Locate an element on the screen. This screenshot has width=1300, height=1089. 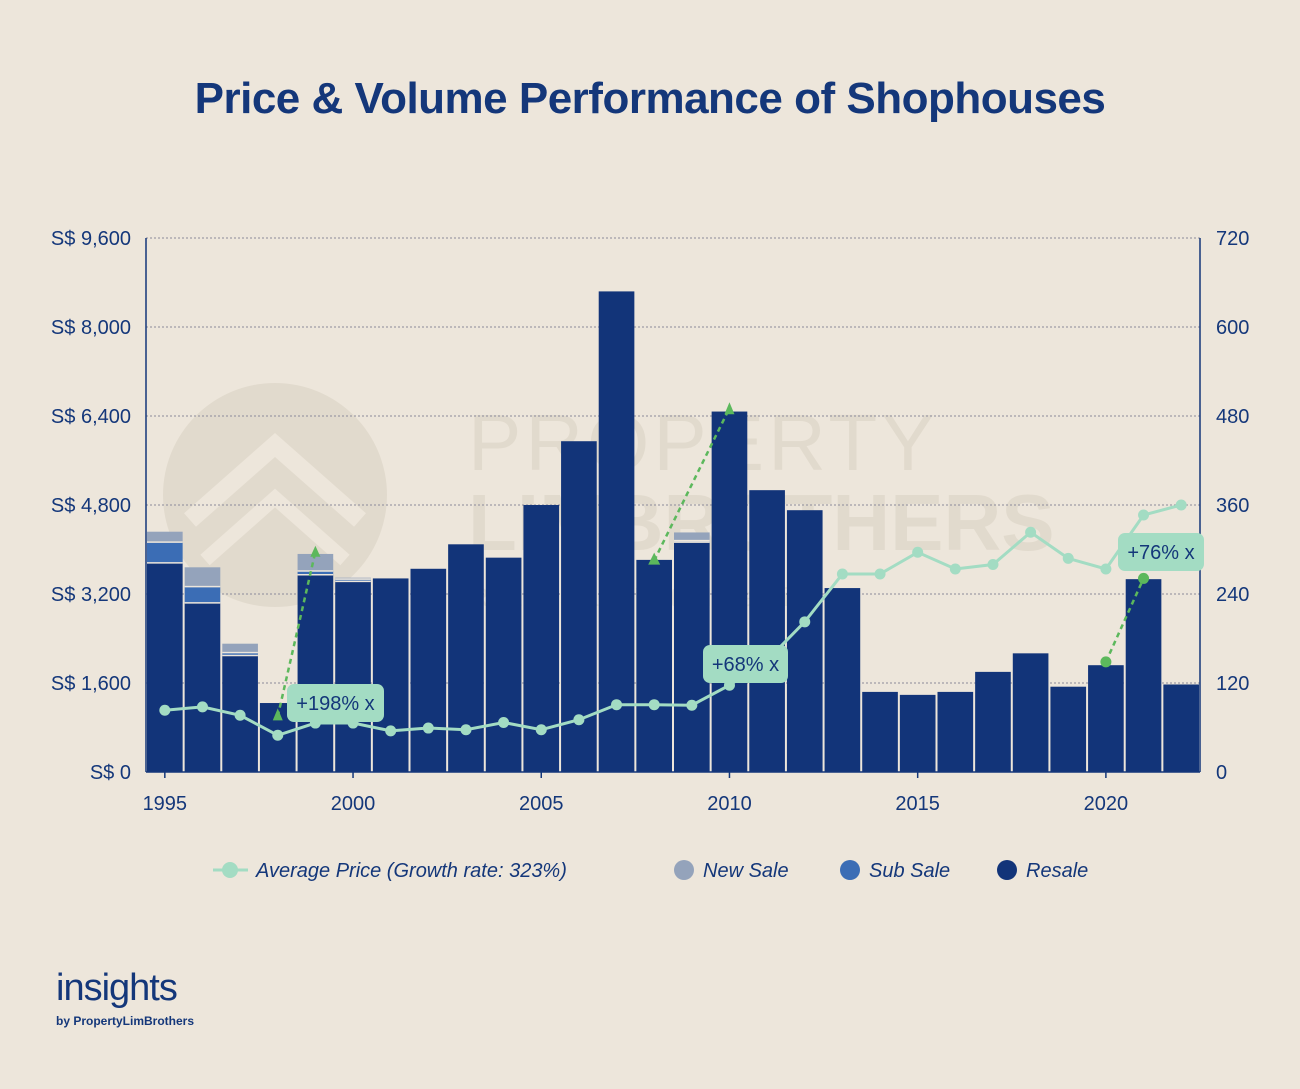
legend-new-sale-label: New Sale is located at coordinates (746, 871).